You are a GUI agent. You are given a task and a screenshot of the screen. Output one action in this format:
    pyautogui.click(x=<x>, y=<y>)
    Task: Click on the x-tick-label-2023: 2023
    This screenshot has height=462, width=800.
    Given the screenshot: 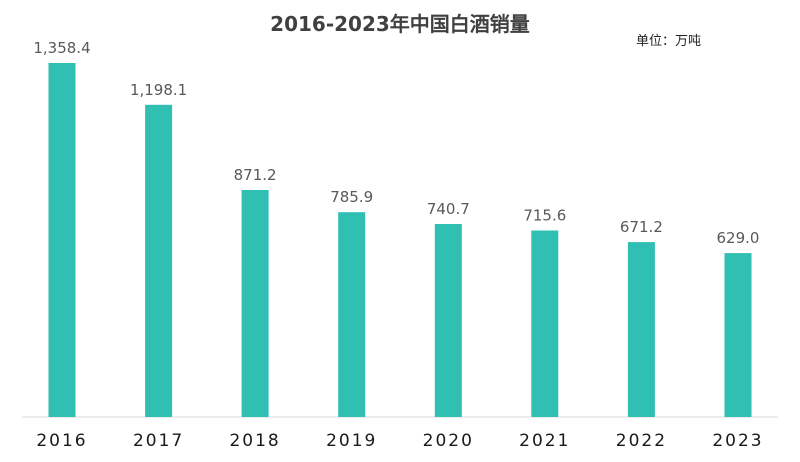 What is the action you would take?
    pyautogui.click(x=737, y=441)
    